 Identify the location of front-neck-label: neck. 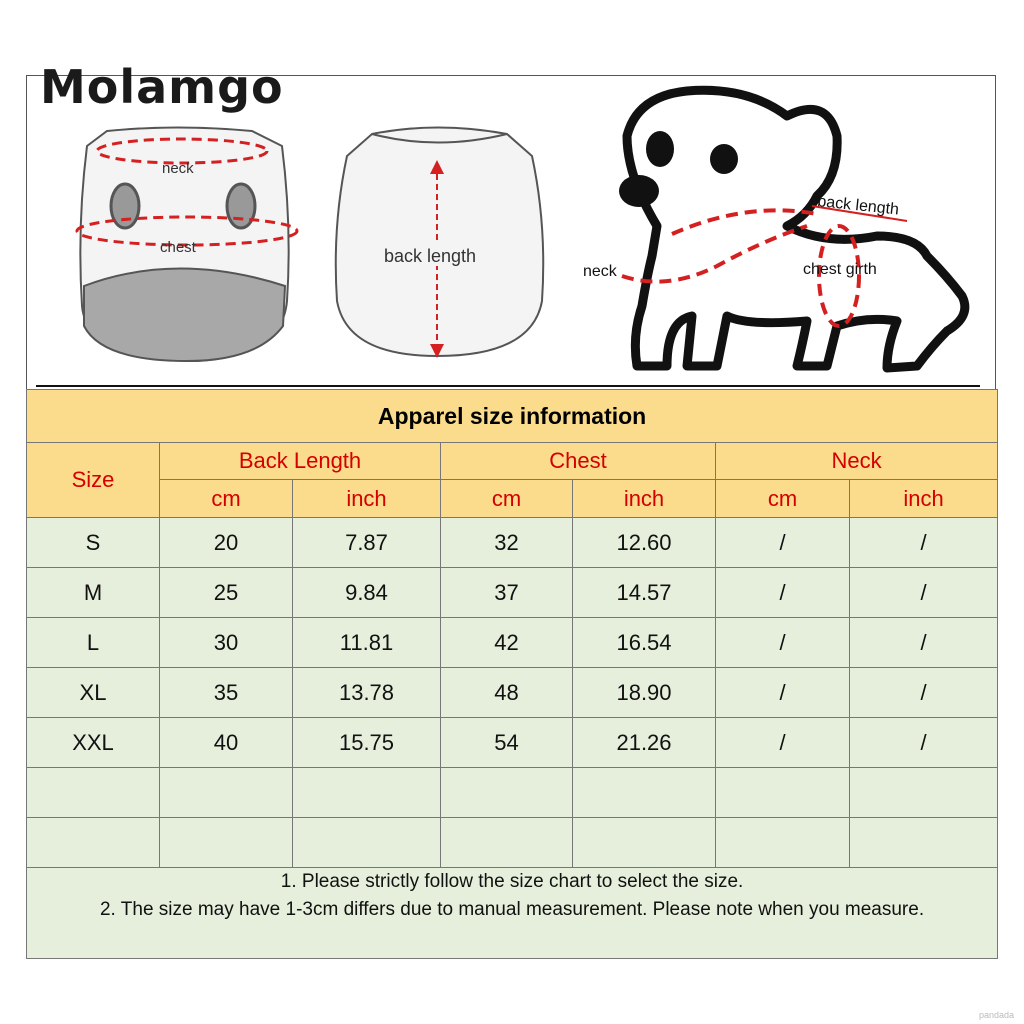
(178, 168).